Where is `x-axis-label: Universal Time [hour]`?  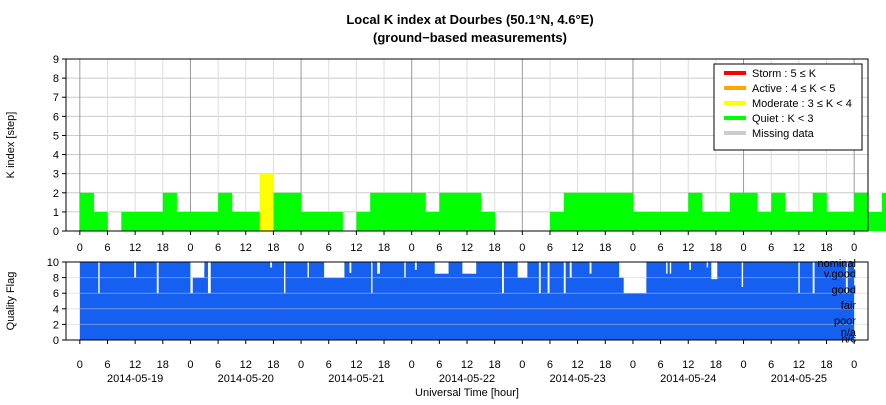
x-axis-label: Universal Time [hour] is located at coordinates (467, 393).